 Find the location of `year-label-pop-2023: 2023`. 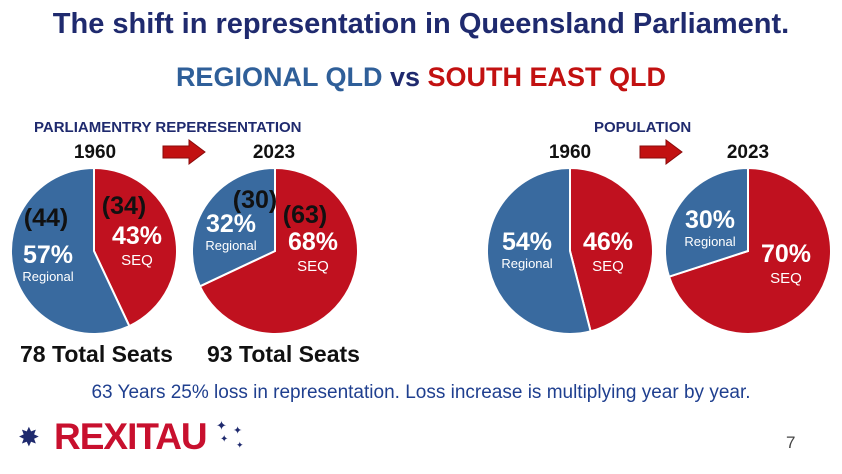

year-label-pop-2023: 2023 is located at coordinates (748, 152).